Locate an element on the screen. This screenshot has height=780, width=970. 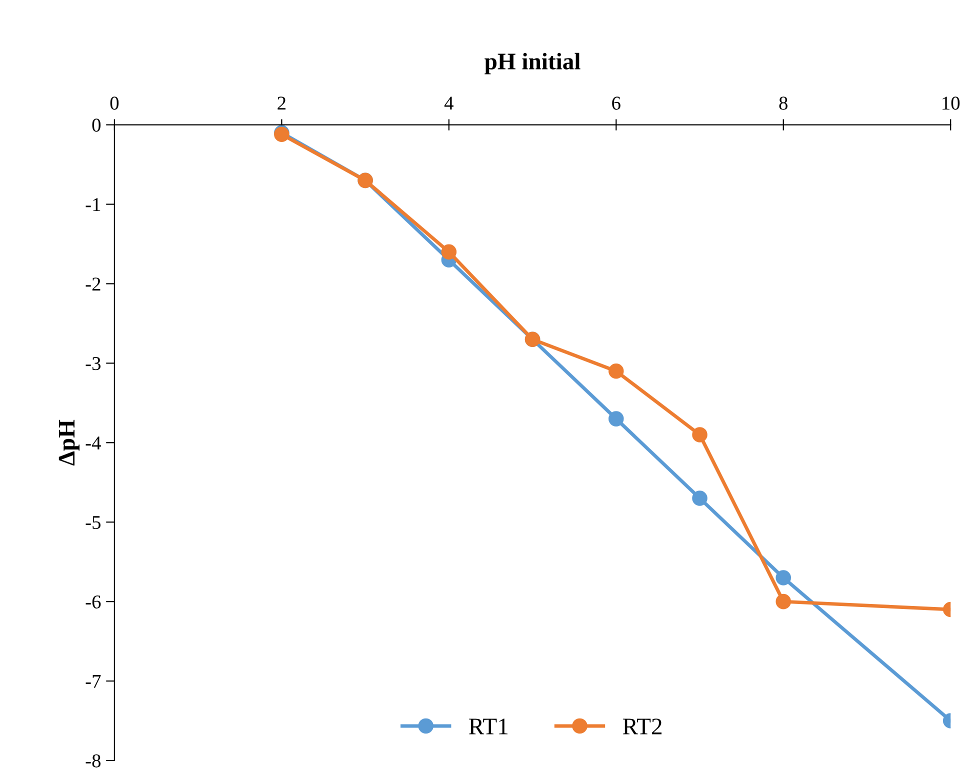
y-tick-label: 0 is located at coordinates (96, 125).